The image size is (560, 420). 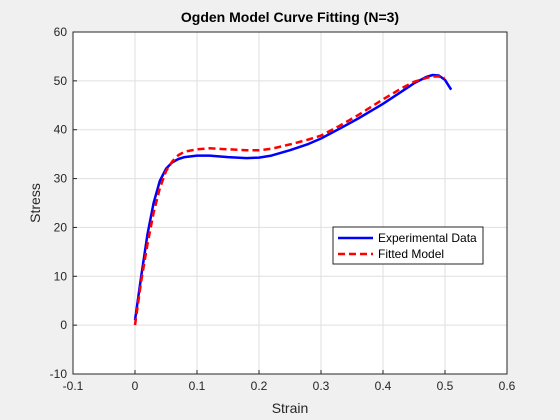 What do you see at coordinates (61, 227) in the screenshot?
I see `y-tick-label: 20` at bounding box center [61, 227].